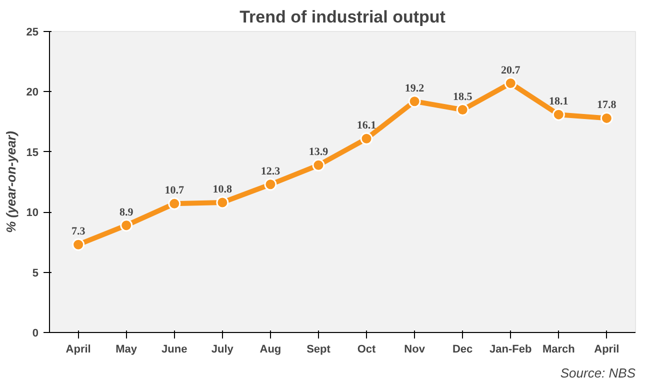 This screenshot has height=391, width=650. Describe the element at coordinates (511, 350) in the screenshot. I see `x-tick-label: Jan-Feb` at that location.